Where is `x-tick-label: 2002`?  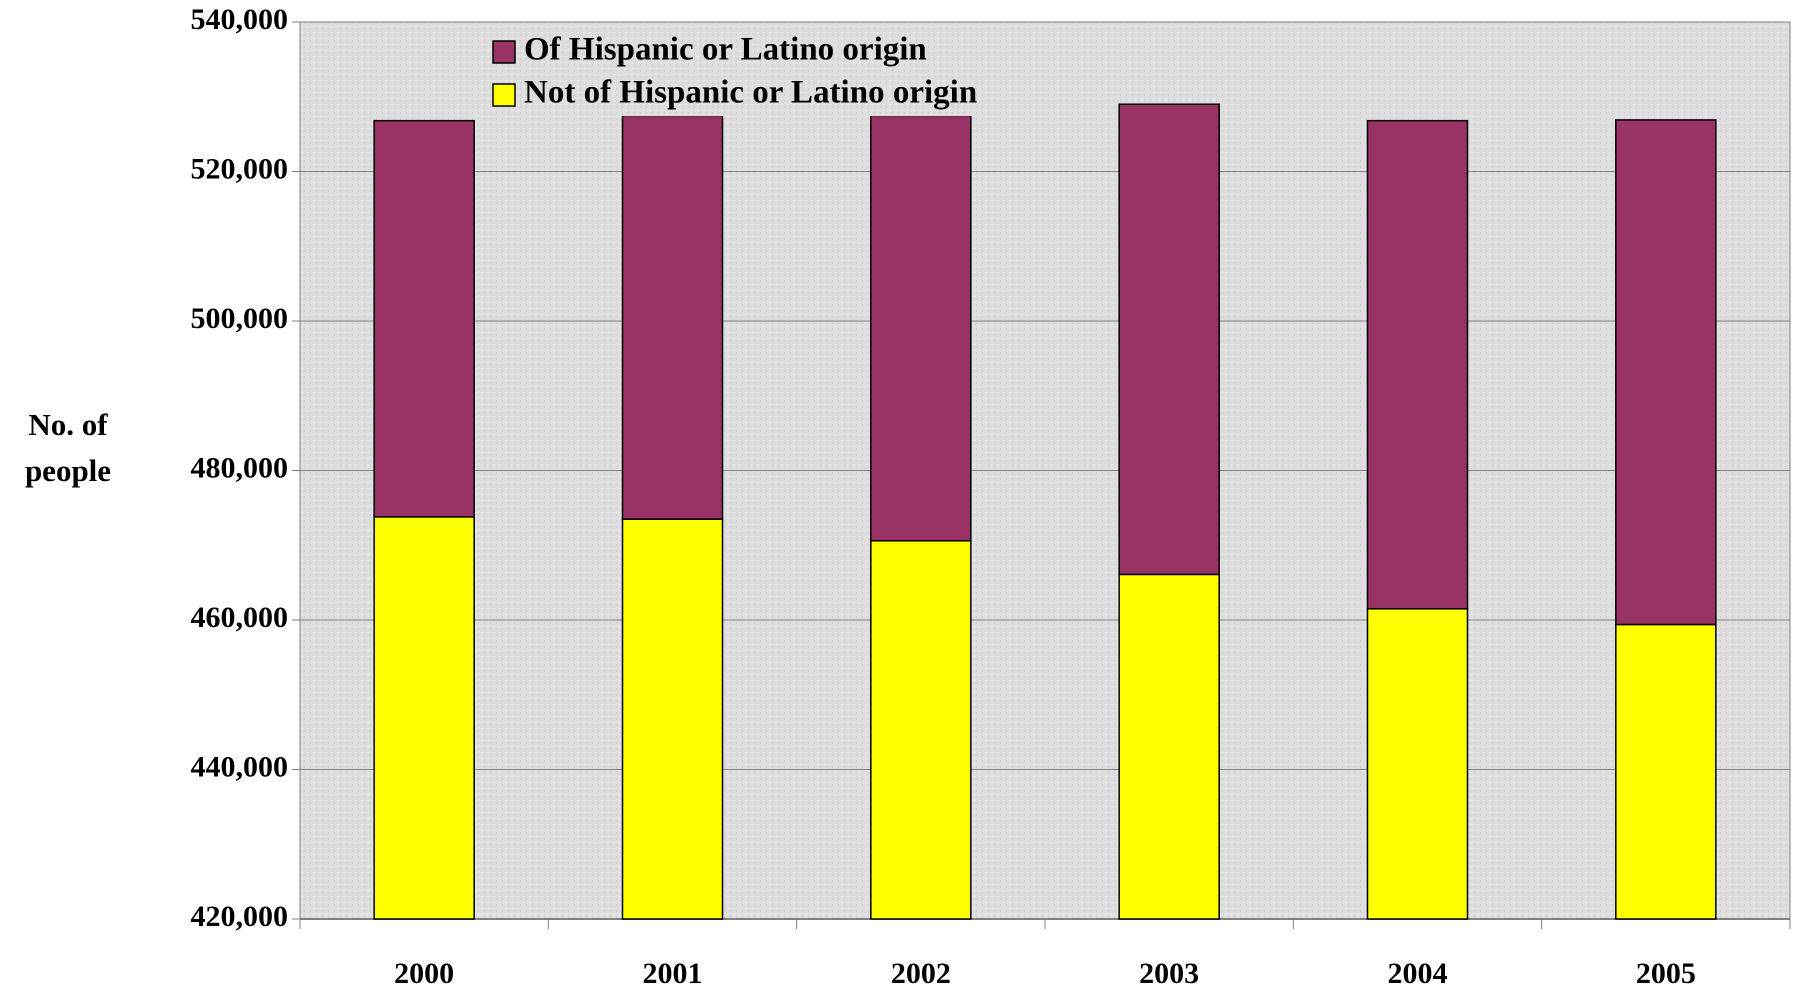 x-tick-label: 2002 is located at coordinates (921, 973).